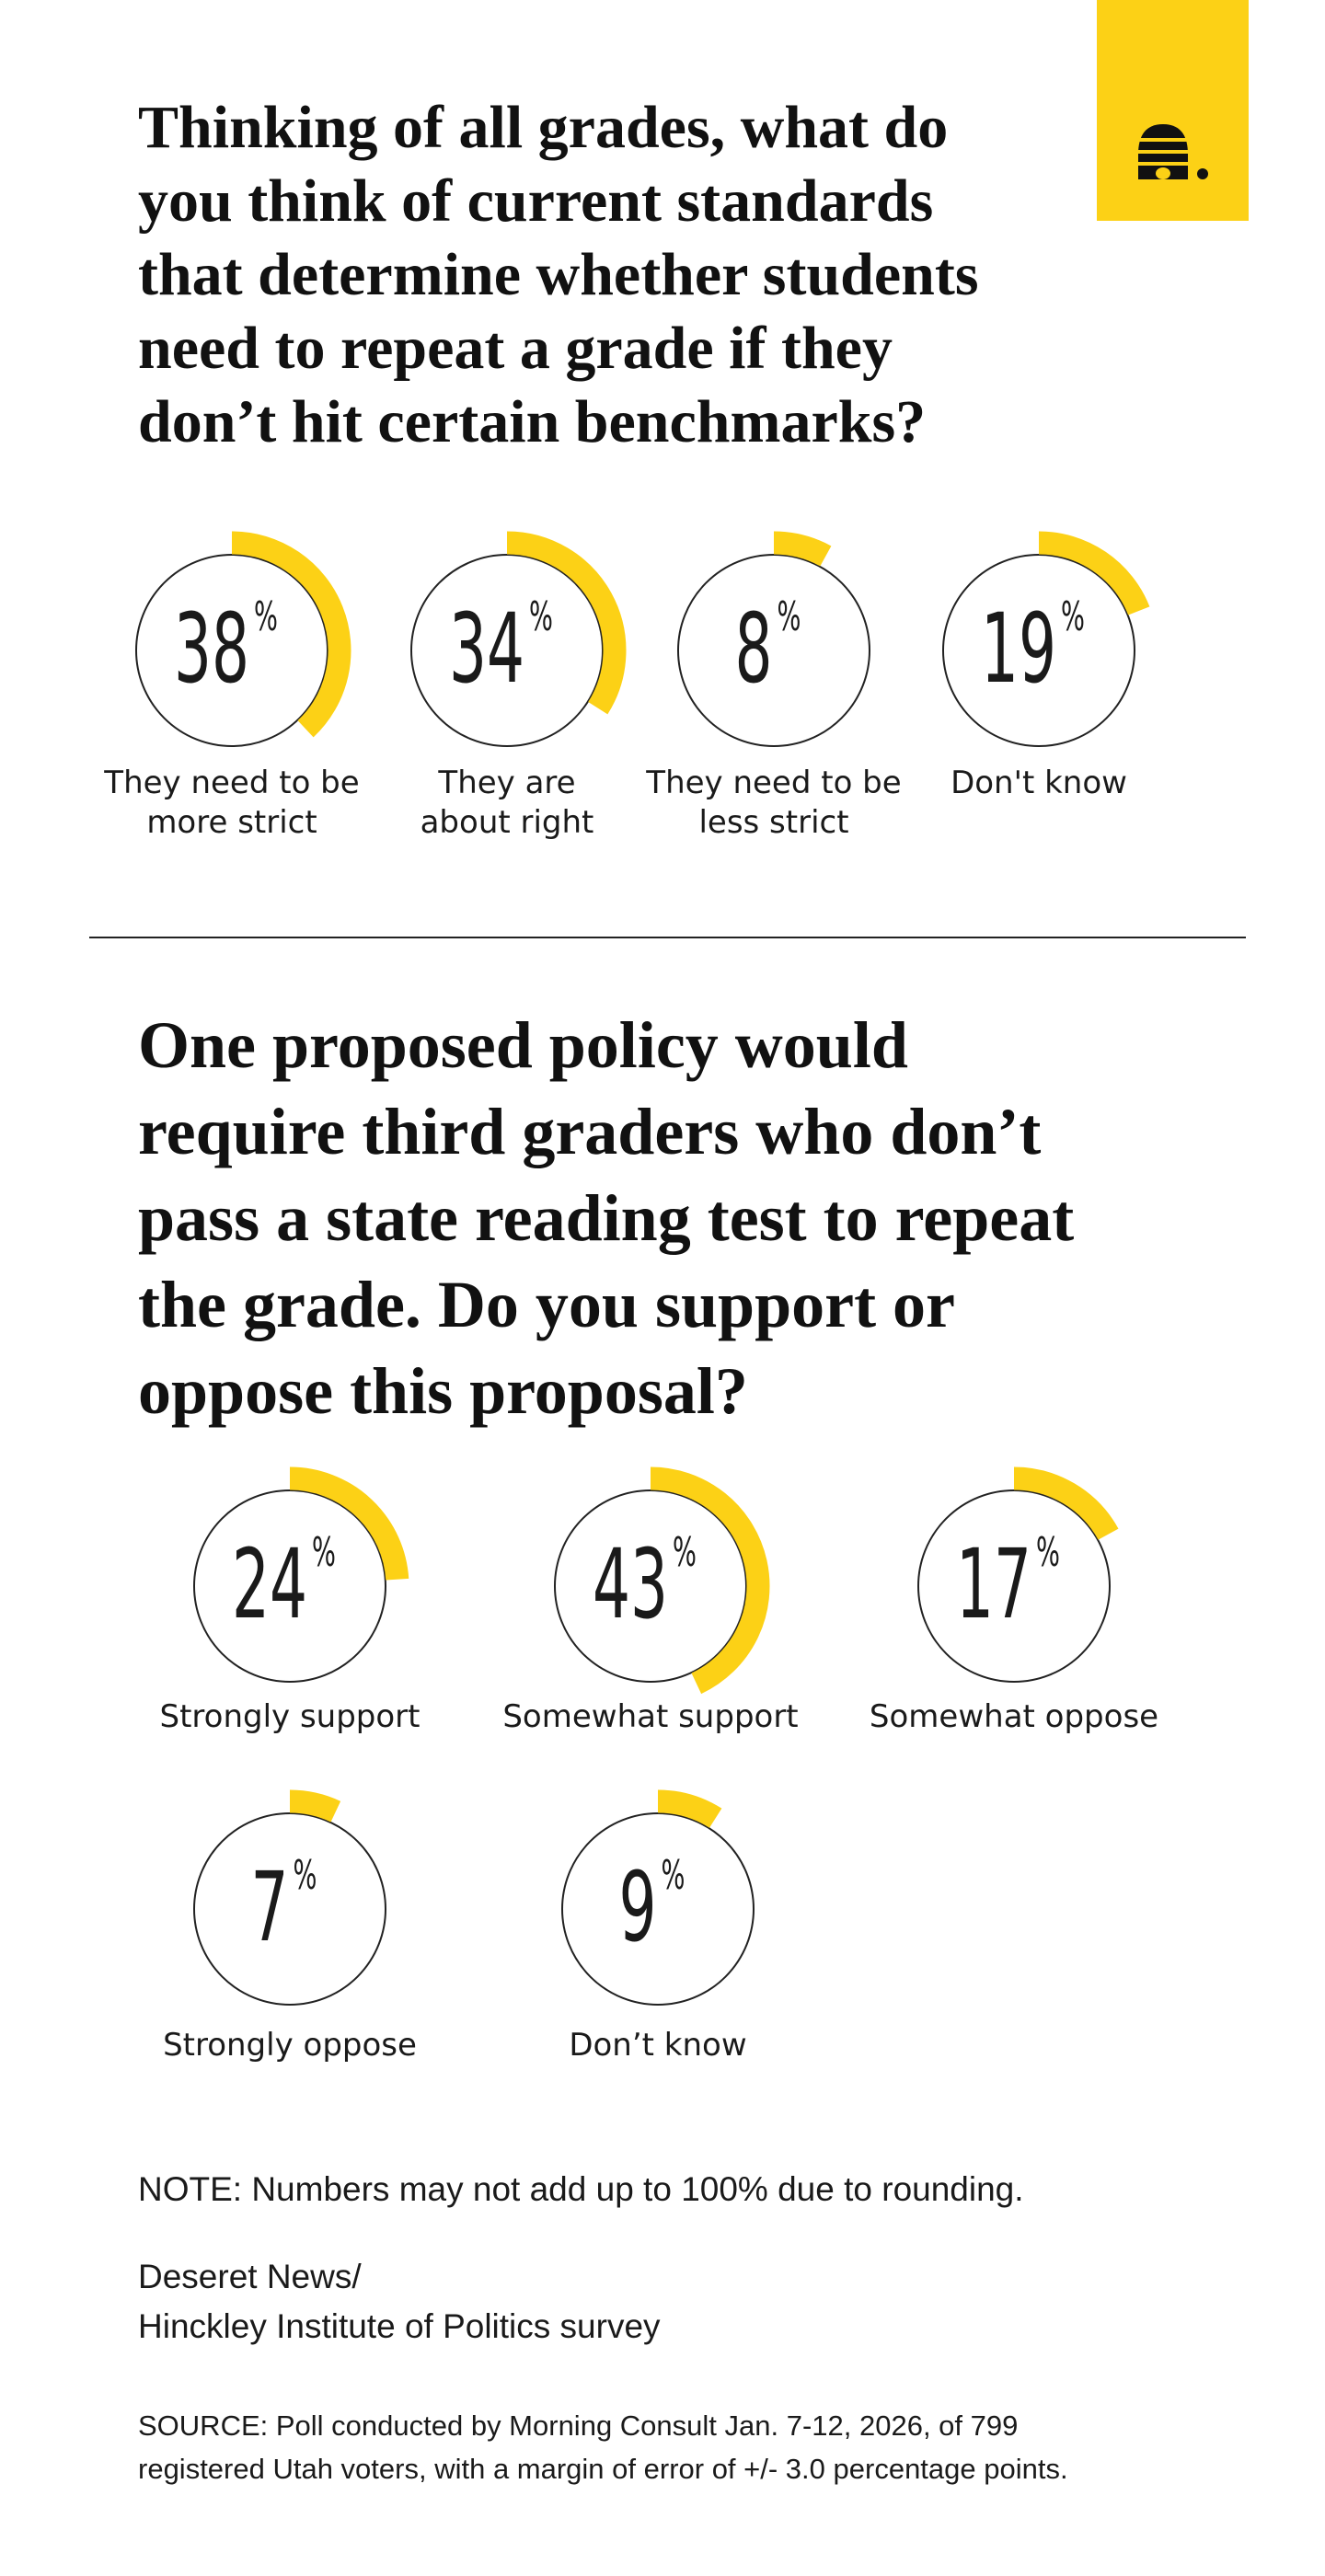 The height and width of the screenshot is (2576, 1325). I want to click on category-label: They need to be less strict, so click(773, 803).